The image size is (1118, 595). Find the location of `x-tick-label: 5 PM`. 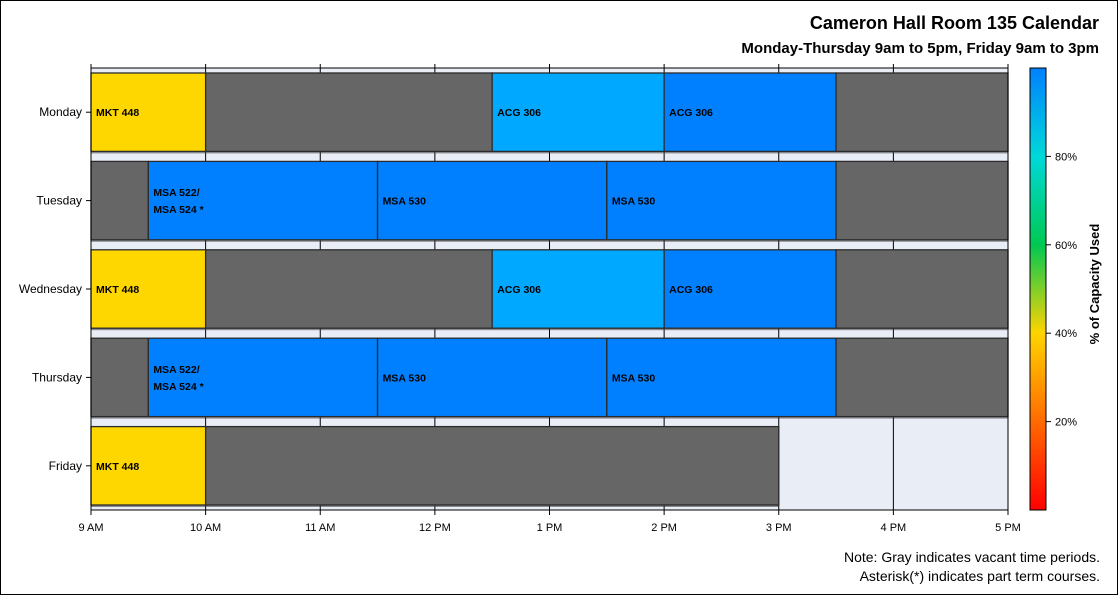

x-tick-label: 5 PM is located at coordinates (1008, 528).